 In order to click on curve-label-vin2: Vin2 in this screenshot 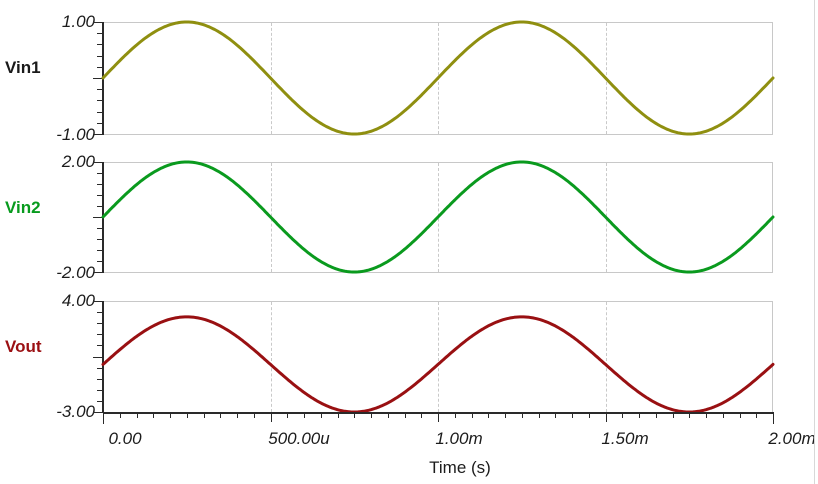, I will do `click(23, 207)`.